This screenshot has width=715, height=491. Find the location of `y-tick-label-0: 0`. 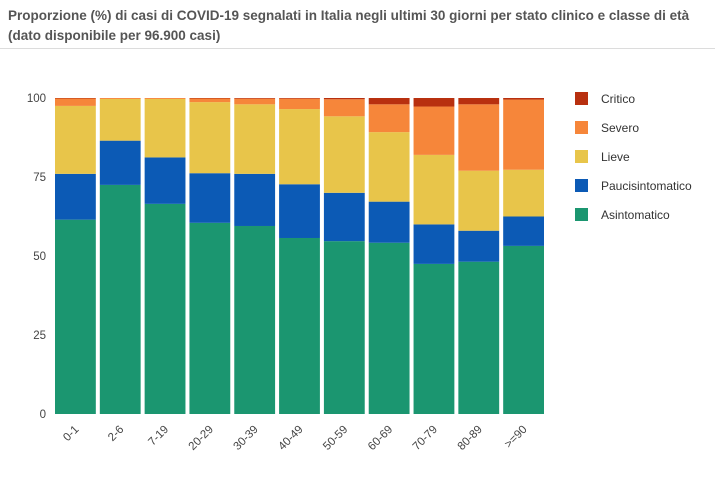

y-tick-label-0: 0 is located at coordinates (43, 415).